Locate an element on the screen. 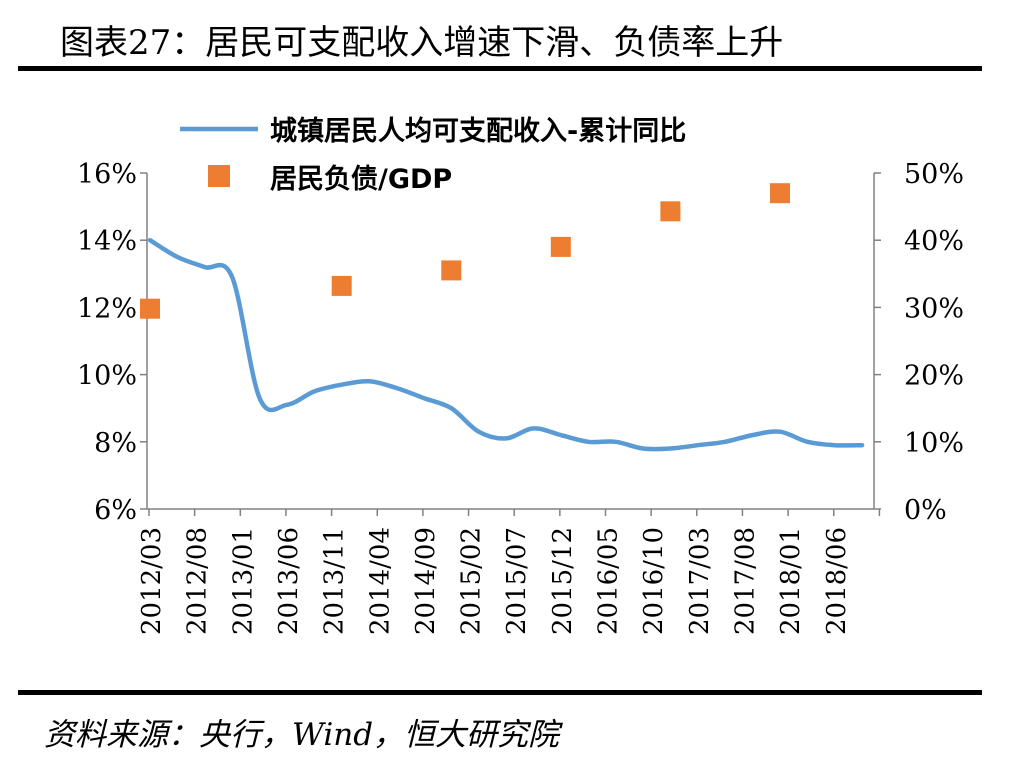 This screenshot has width=1030, height=766. x-tick-label: 2012/03 is located at coordinates (152, 581).